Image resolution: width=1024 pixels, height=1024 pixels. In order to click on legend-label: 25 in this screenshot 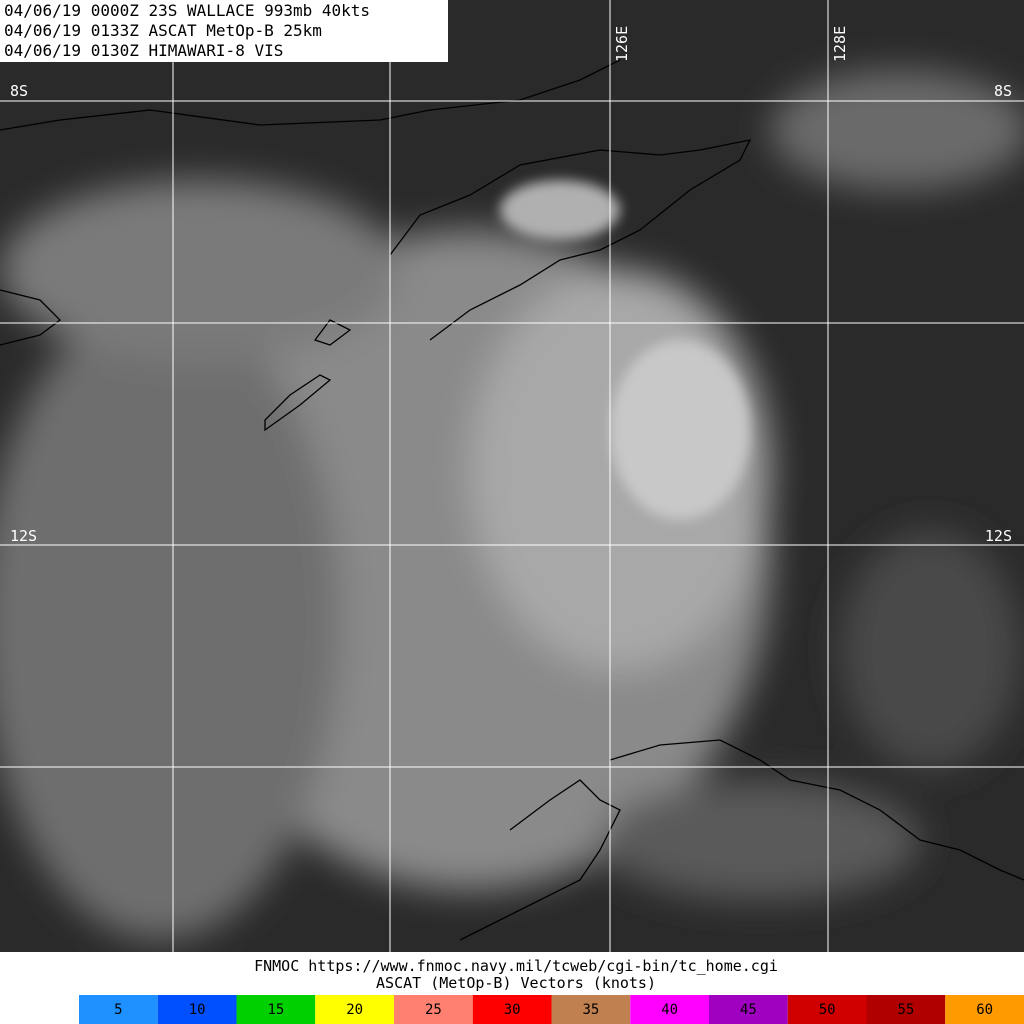, I will do `click(433, 1010)`.